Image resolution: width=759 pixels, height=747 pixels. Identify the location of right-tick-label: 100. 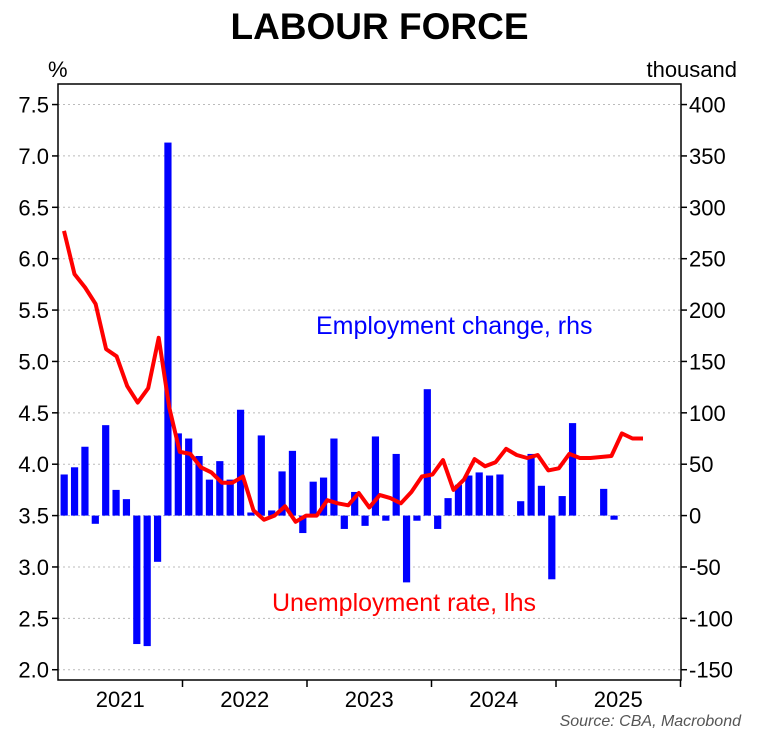
(707, 413).